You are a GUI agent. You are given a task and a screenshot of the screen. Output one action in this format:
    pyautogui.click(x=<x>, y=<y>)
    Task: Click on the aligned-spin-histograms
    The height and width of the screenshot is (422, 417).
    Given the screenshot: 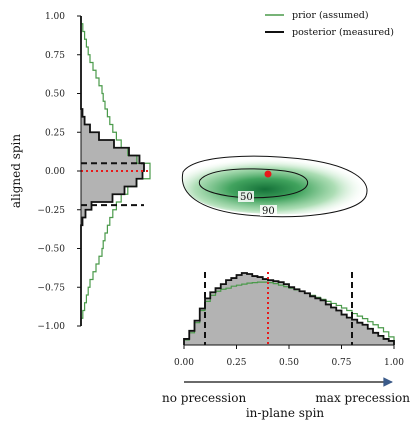 What is the action you would take?
    pyautogui.click(x=115, y=171)
    